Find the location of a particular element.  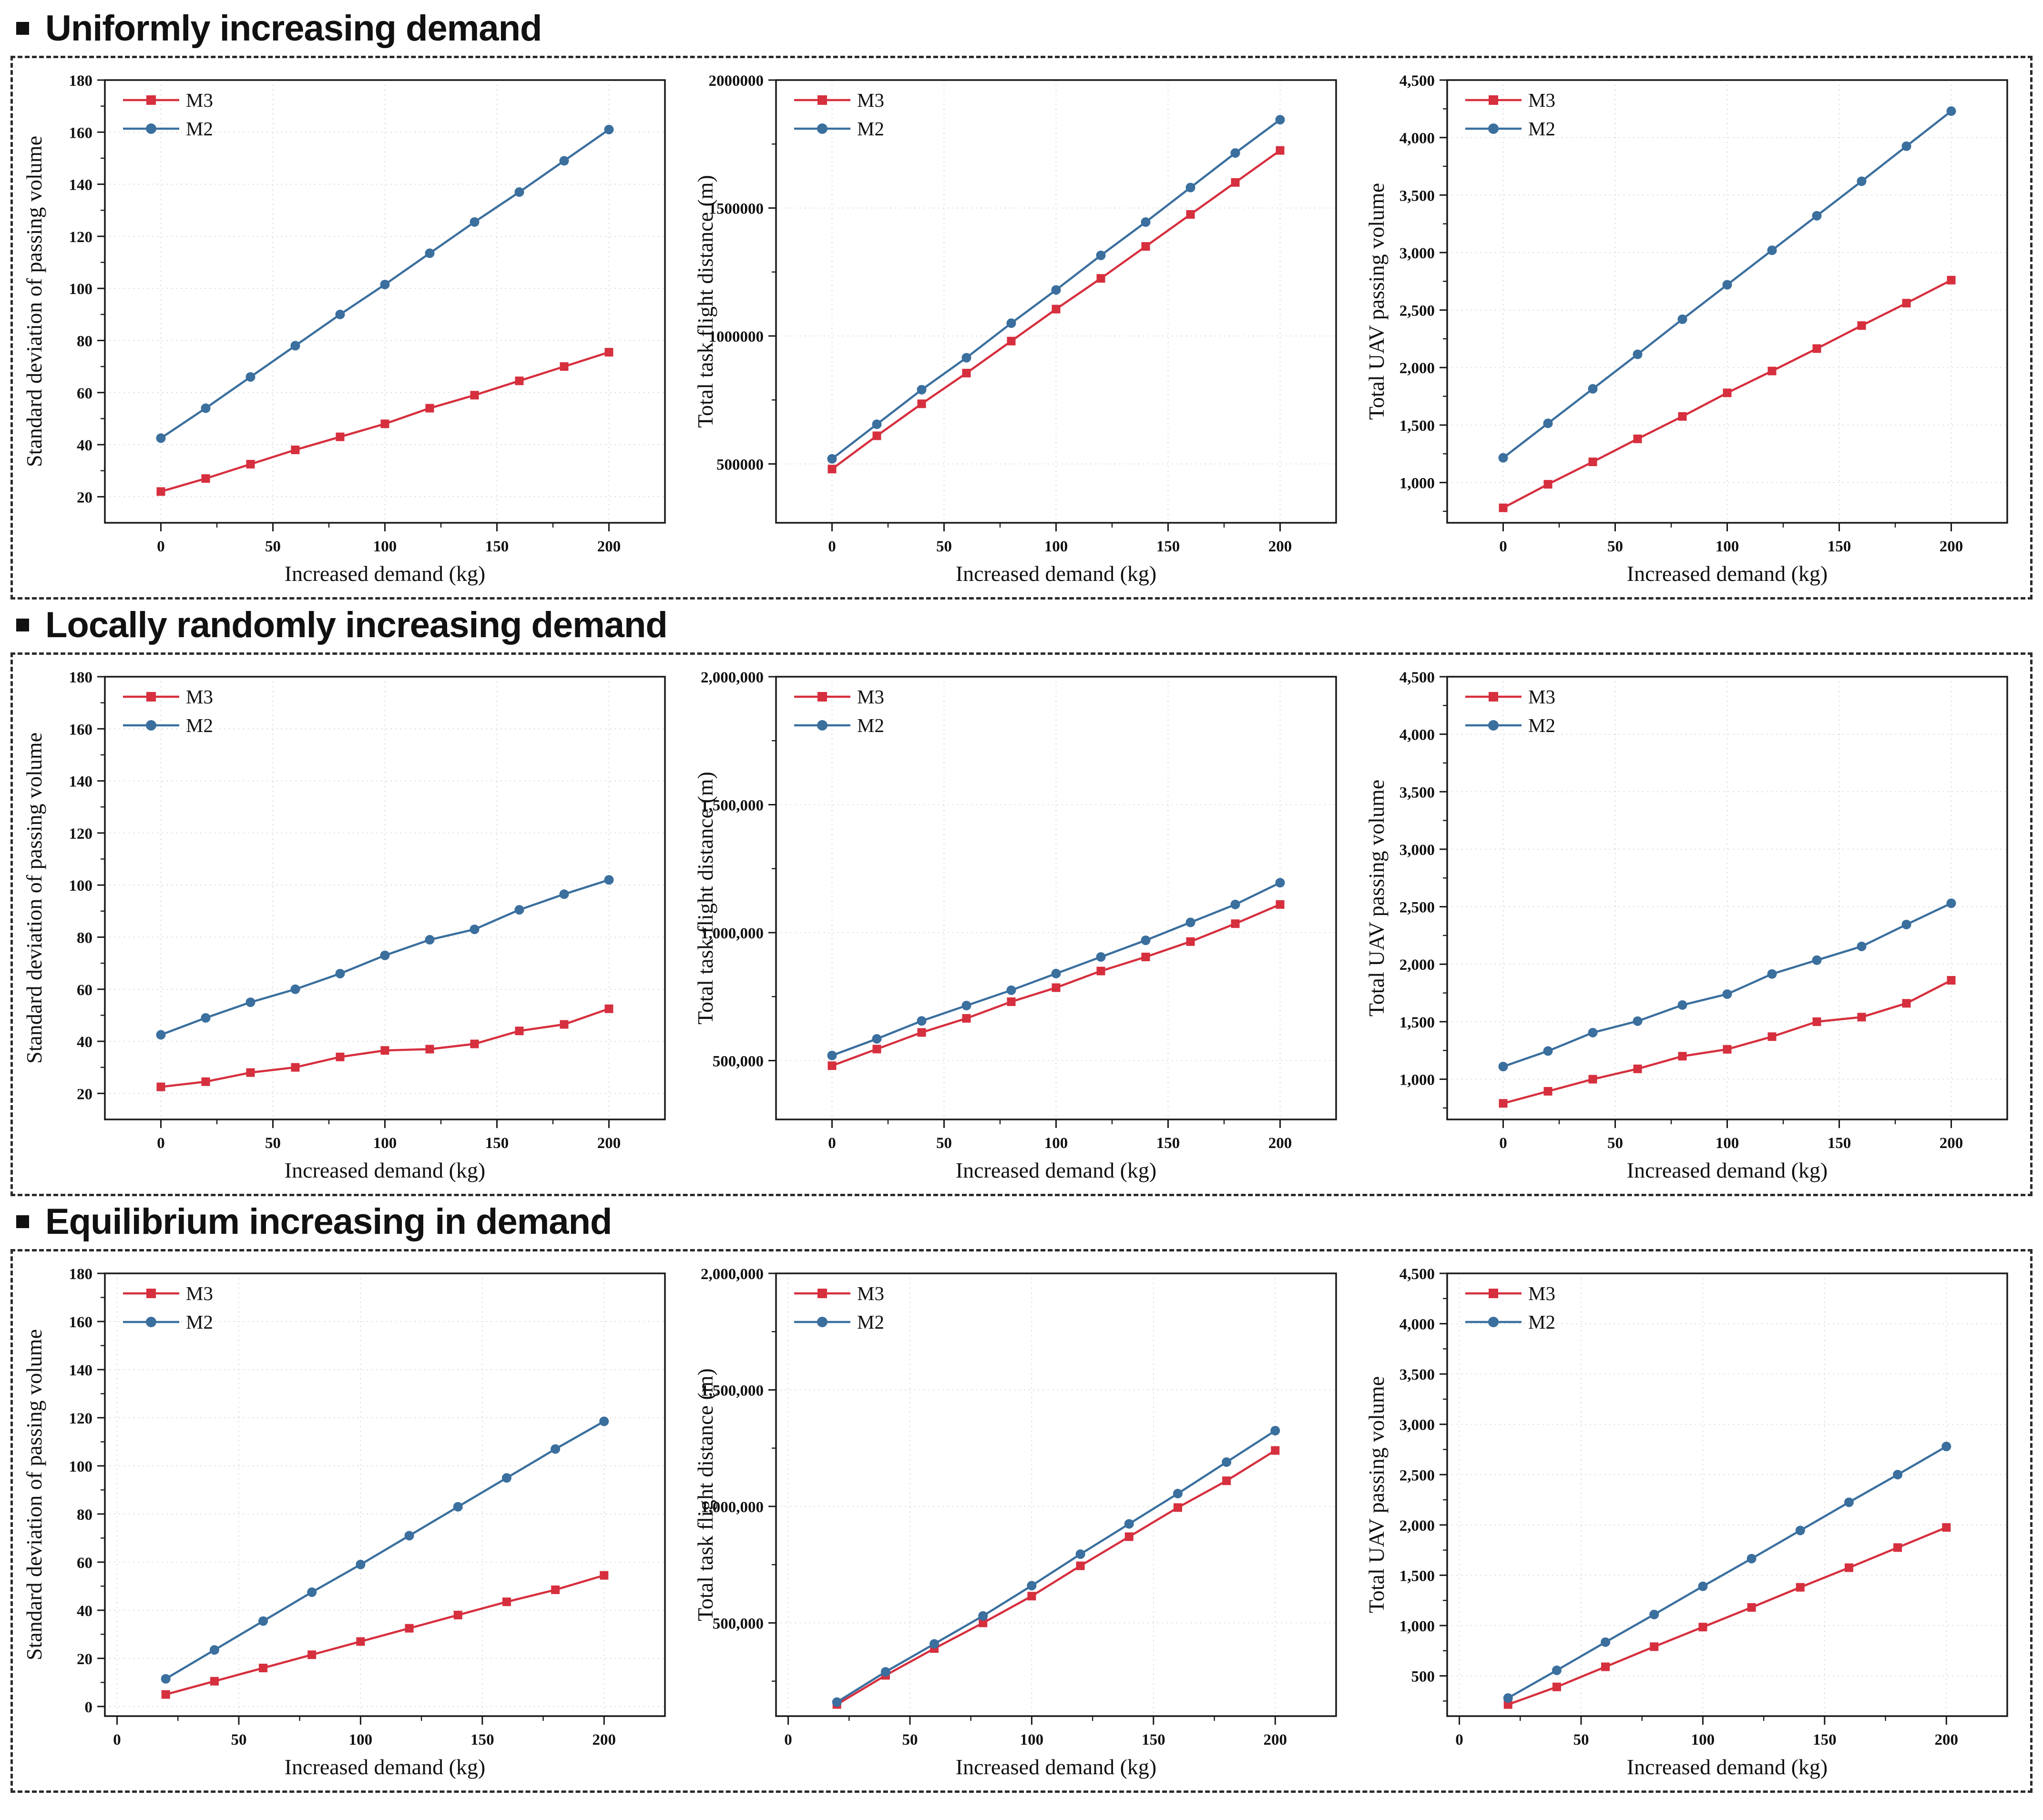

svg-text: 60 is located at coordinates (85, 393).